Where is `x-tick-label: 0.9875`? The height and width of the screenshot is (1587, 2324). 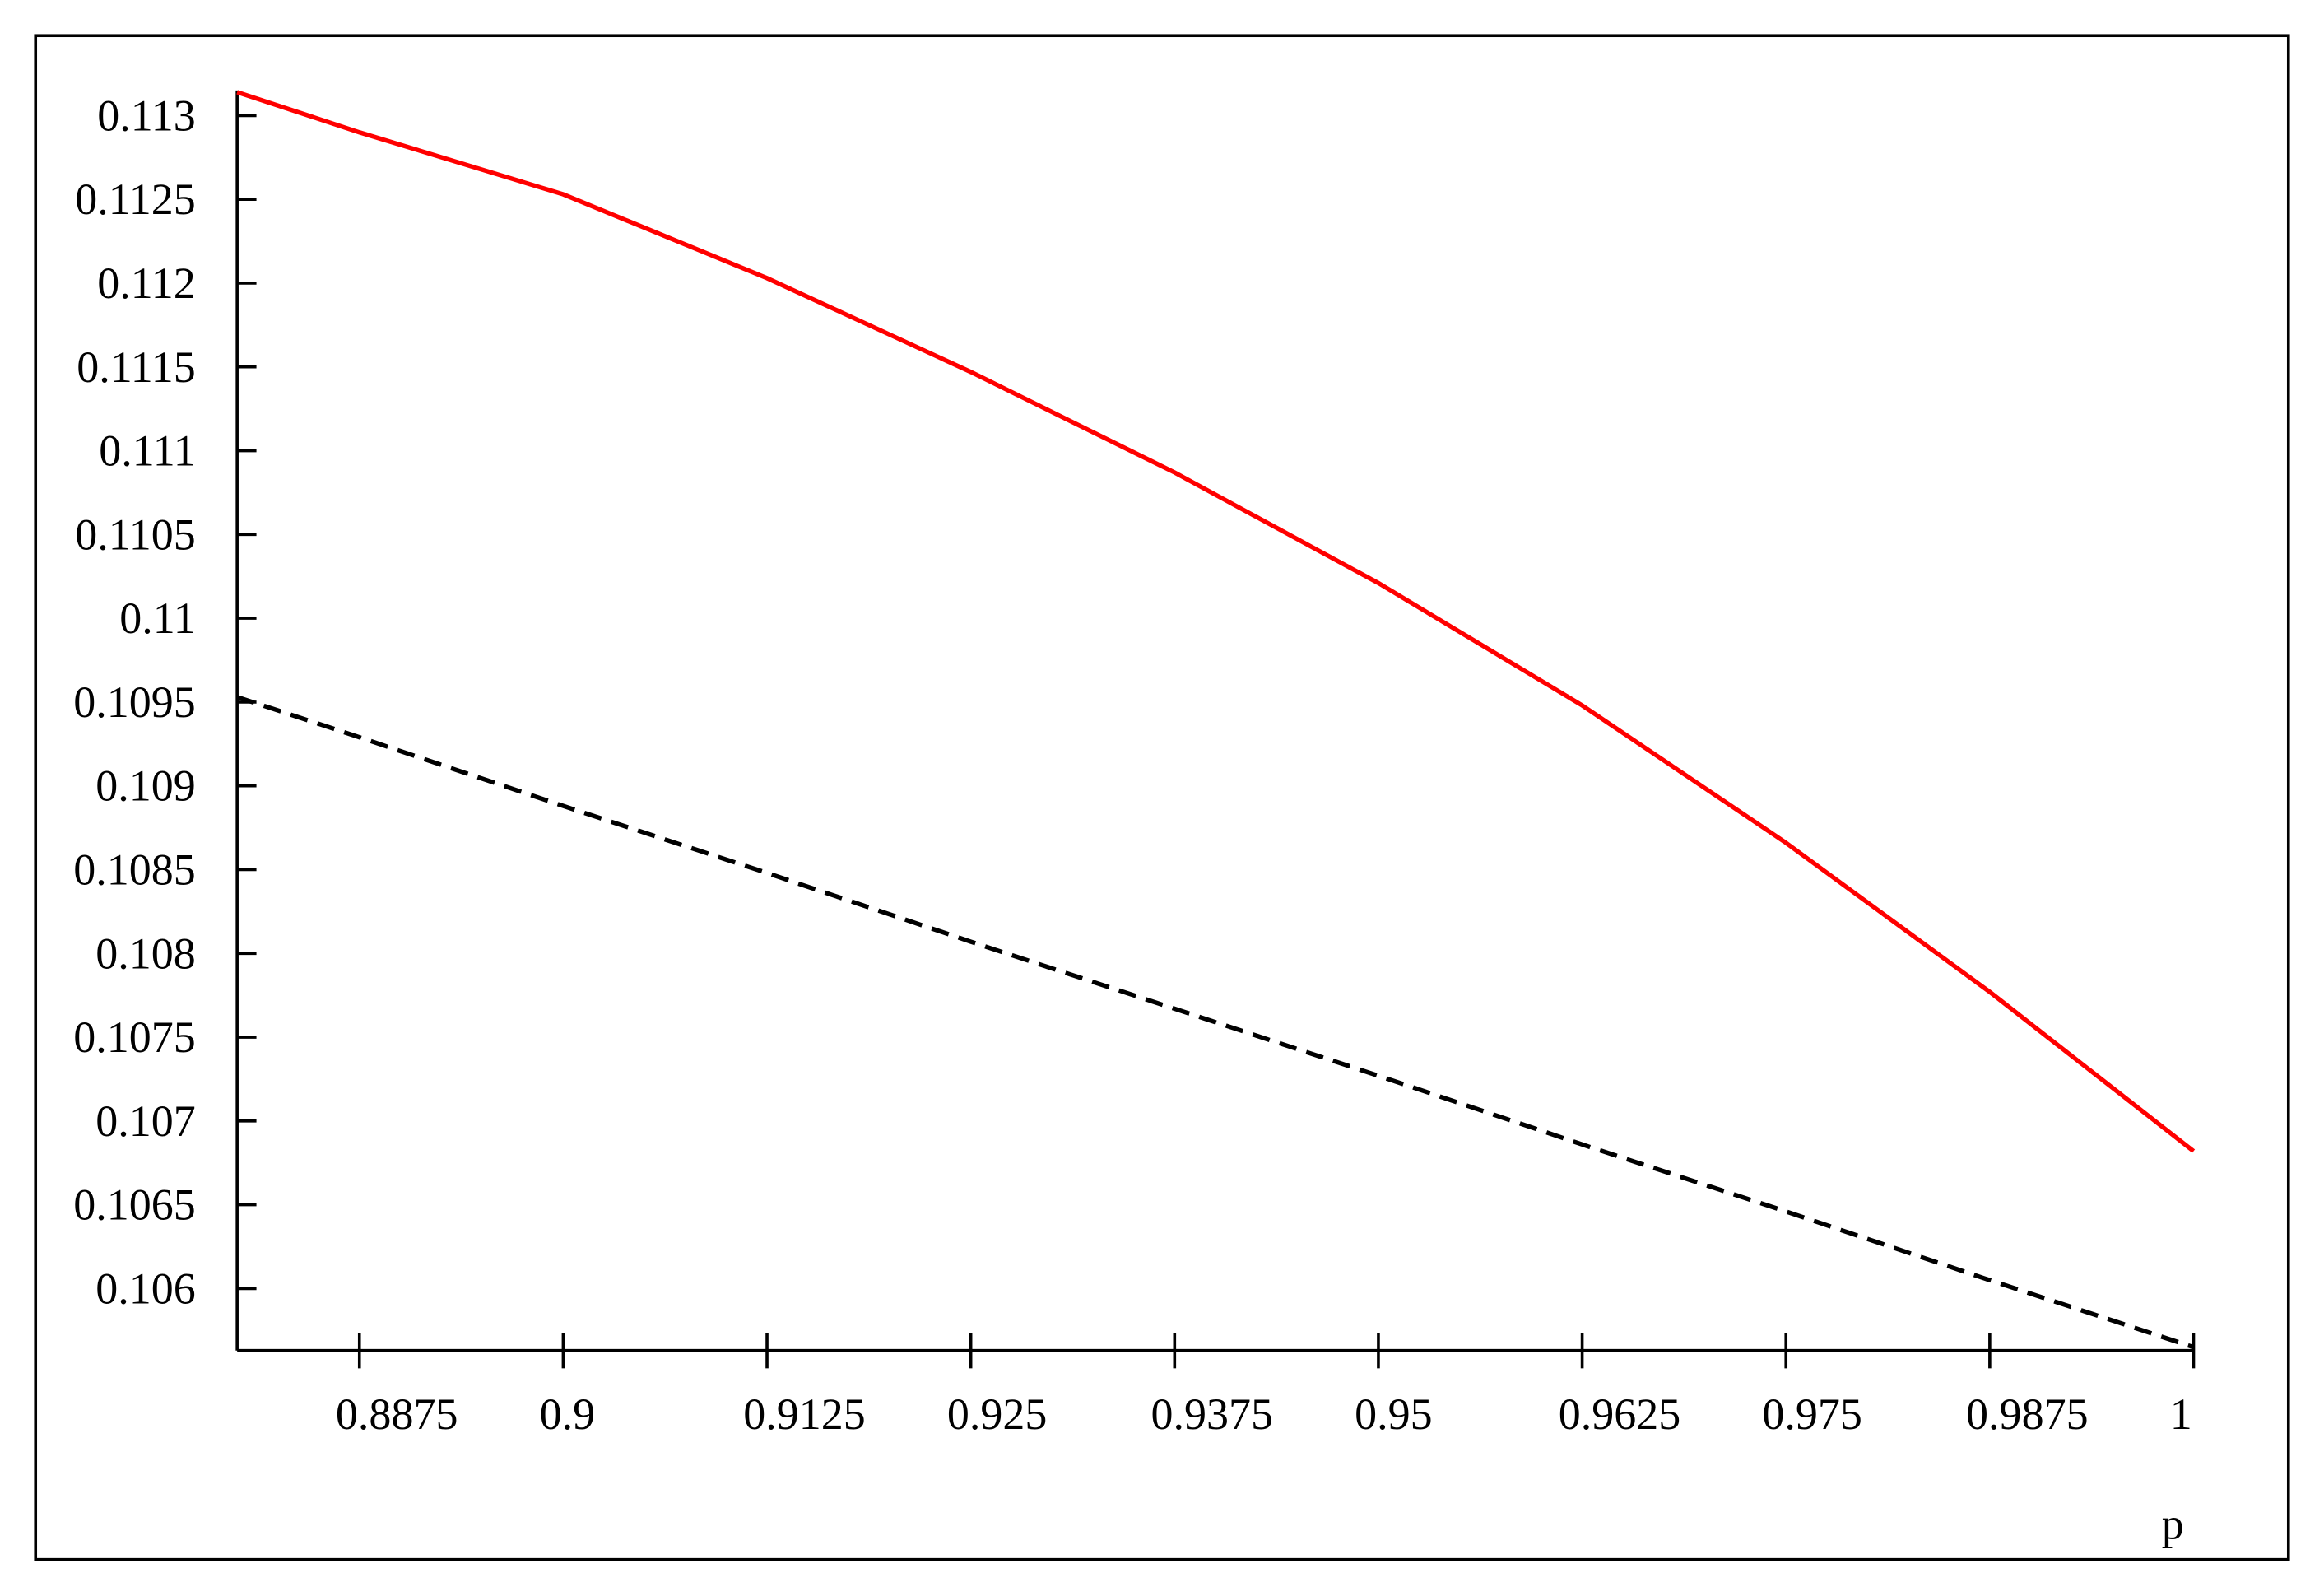
x-tick-label: 0.9875 is located at coordinates (2027, 1414).